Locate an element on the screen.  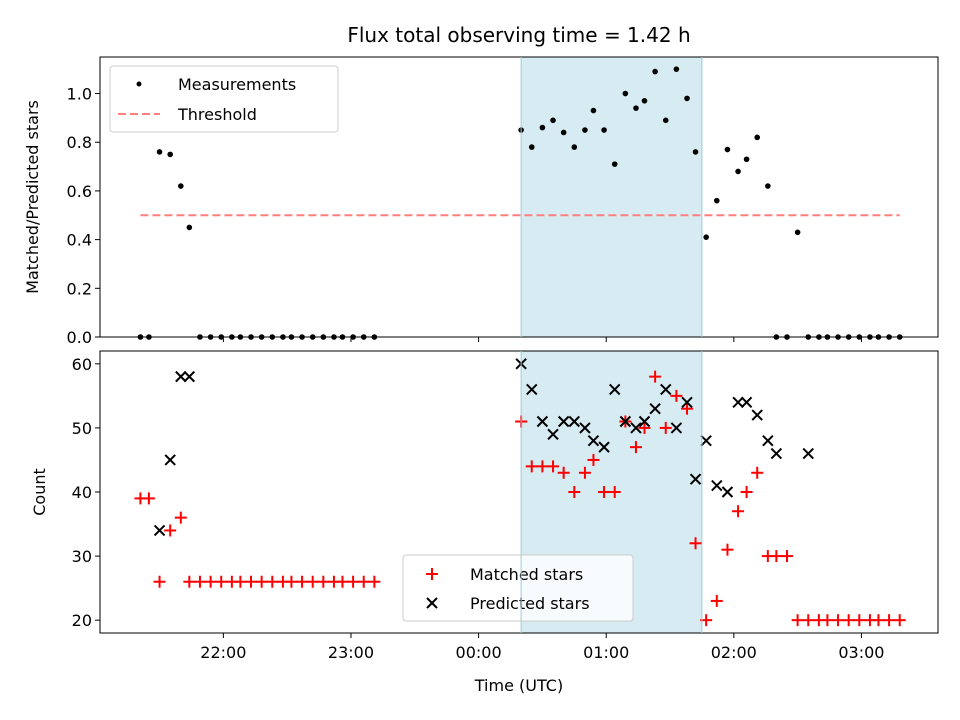
y-tick-label: 60 is located at coordinates (82, 364).